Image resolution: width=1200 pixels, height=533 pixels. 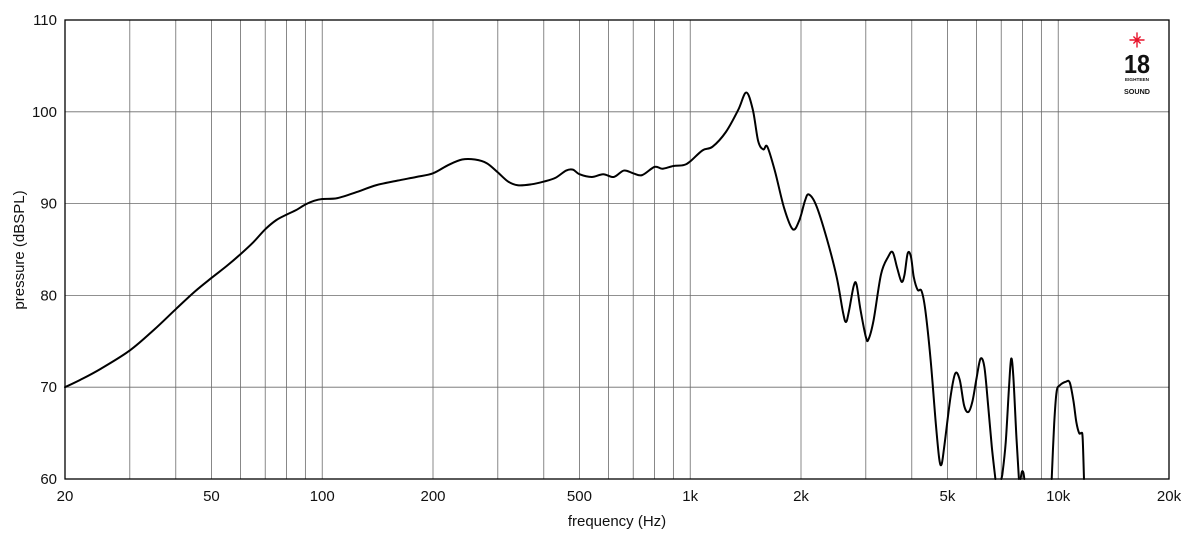 I want to click on y-tick-label: 70, so click(x=48, y=387).